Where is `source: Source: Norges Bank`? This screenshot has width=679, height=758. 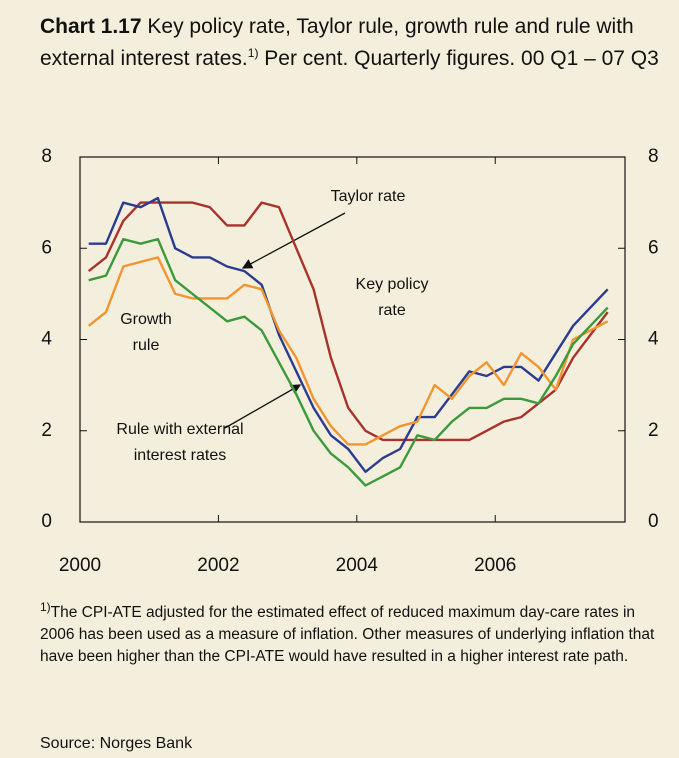 source: Source: Norges Bank is located at coordinates (116, 743).